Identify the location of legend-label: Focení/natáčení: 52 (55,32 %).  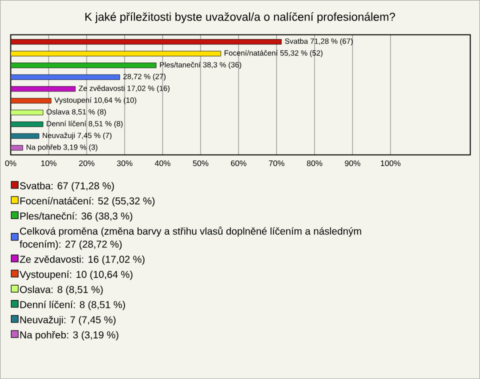
(87, 201).